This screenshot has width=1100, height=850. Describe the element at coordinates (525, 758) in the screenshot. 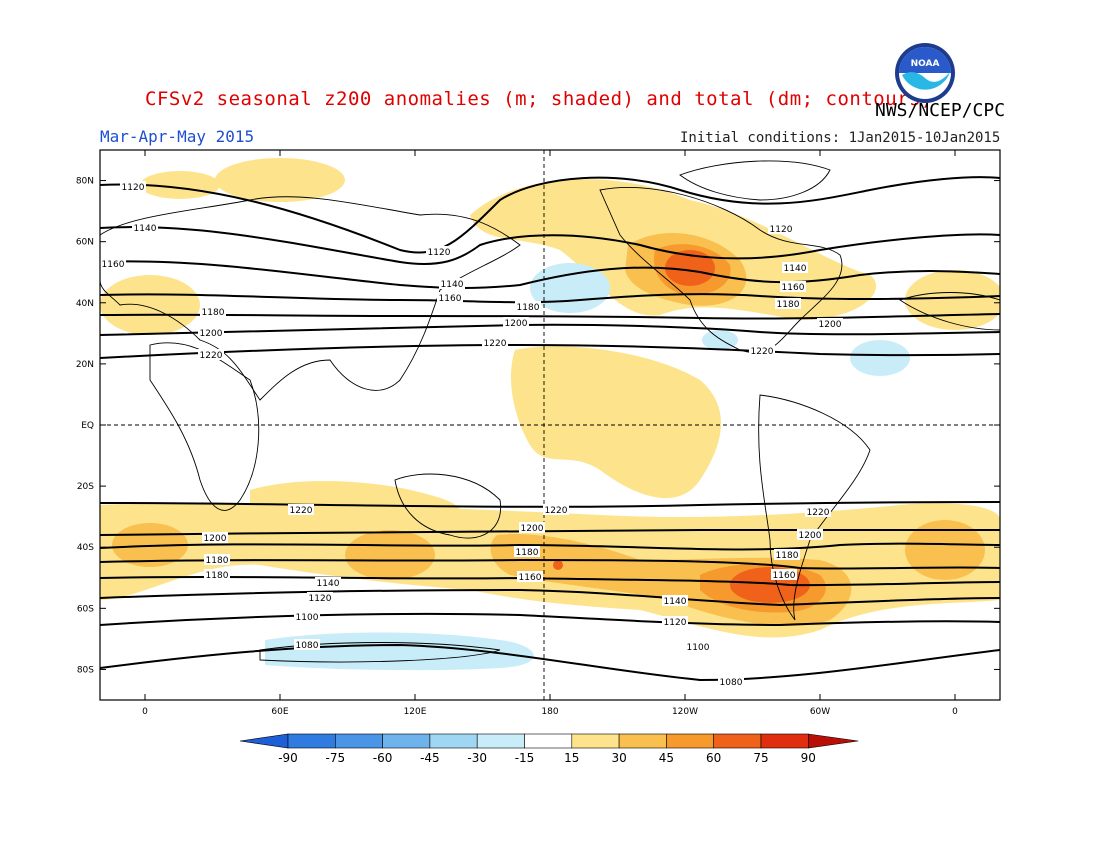

I see `colorbar-label: -15` at that location.